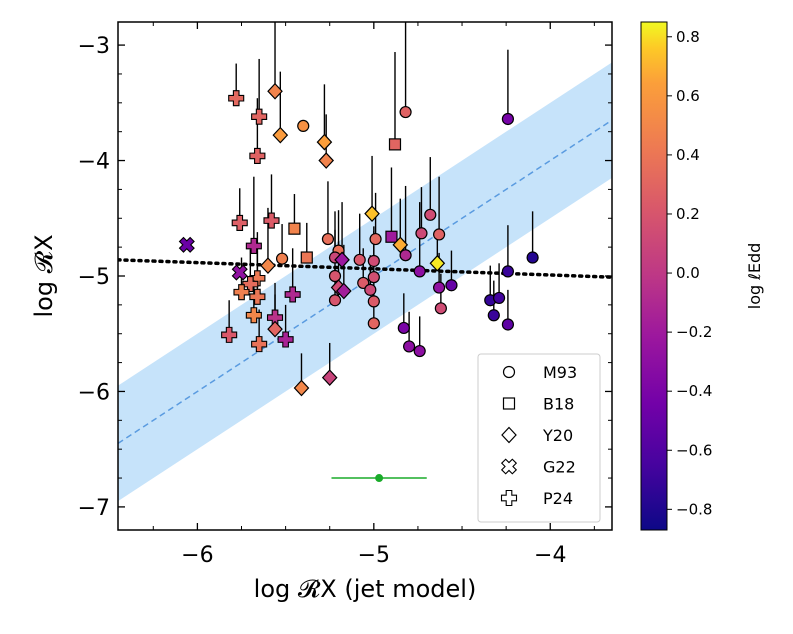 This screenshot has width=793, height=634. I want to click on y-tick-label-4: −7, so click(94, 508).